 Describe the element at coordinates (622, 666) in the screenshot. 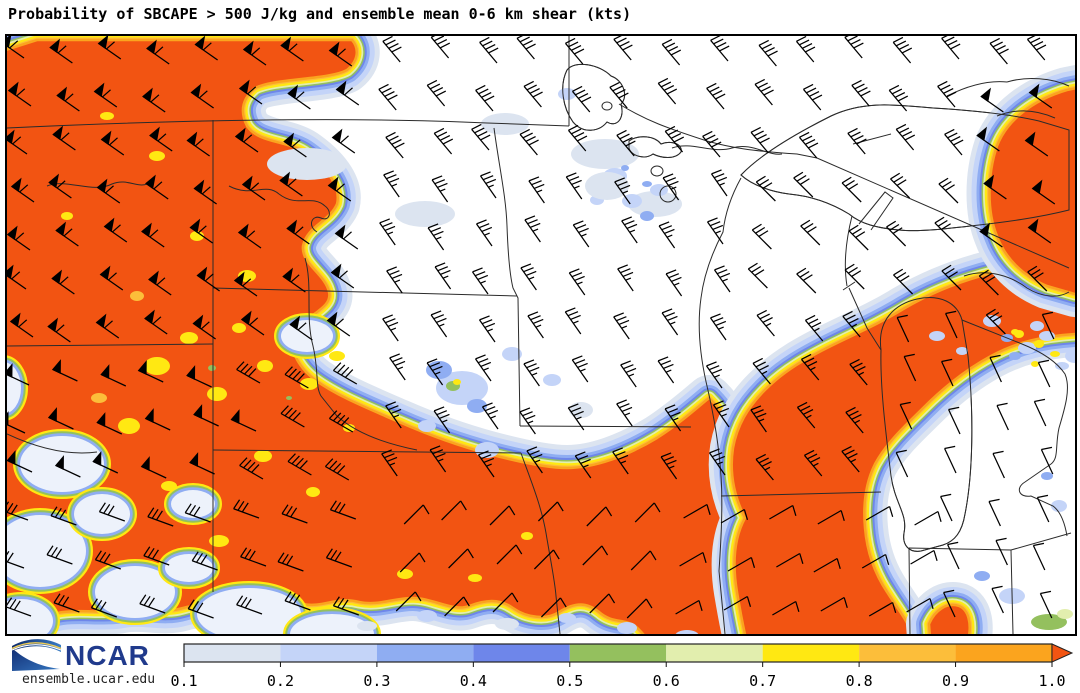

I see `probability-colorbar: 0.1 0.2 0.3 0.4 0.5 0.6 0.7 0.8 0.9 1.0` at that location.